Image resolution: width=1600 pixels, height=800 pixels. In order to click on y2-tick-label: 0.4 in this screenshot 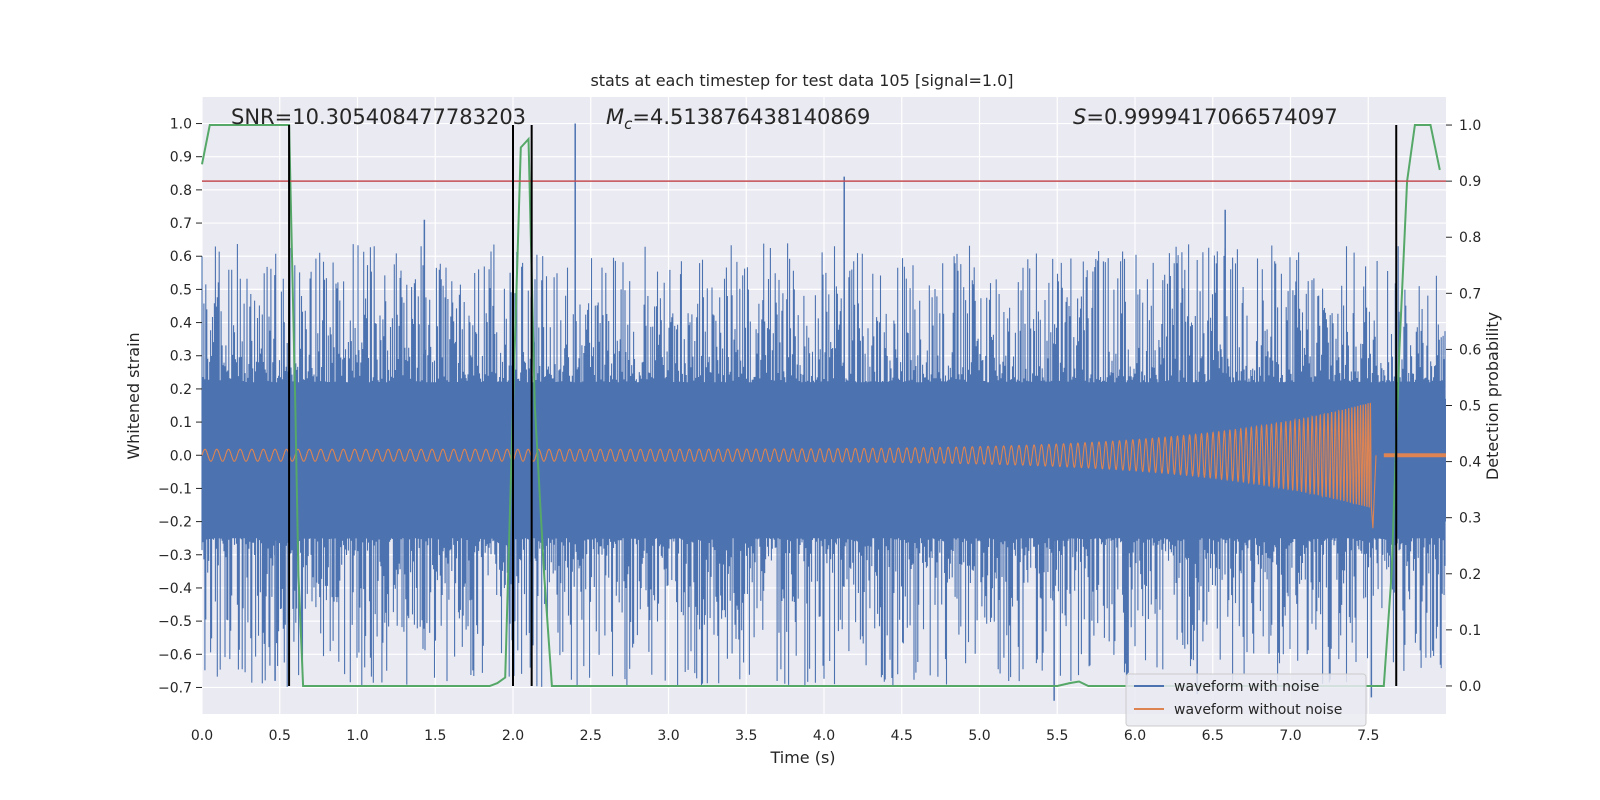, I will do `click(1470, 463)`.